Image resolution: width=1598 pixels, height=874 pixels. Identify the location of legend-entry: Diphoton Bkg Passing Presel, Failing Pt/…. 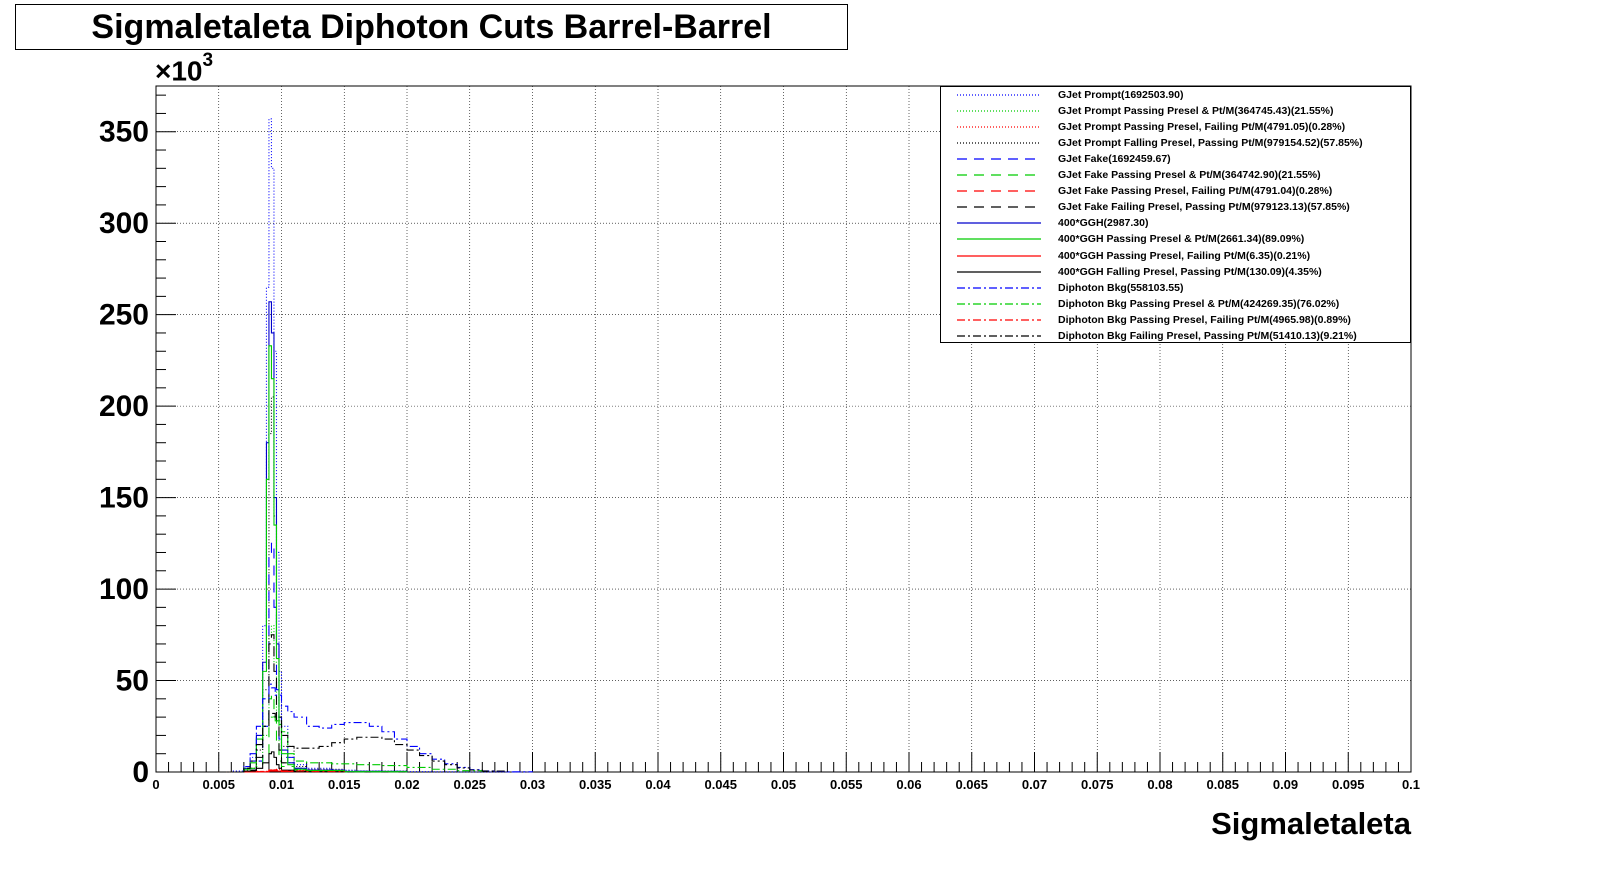
(1175, 321).